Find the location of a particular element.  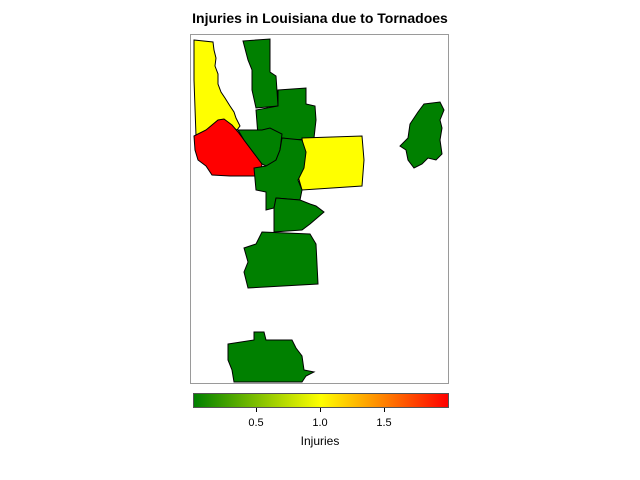

region-northern-parish is located at coordinates (260, 73).